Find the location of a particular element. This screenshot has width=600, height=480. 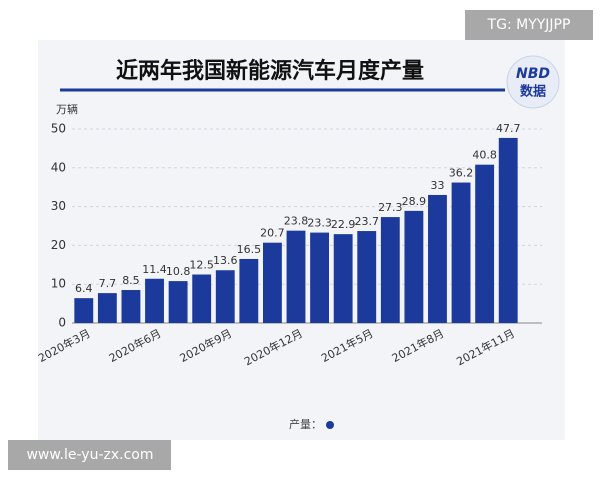

legend-label: 产量： is located at coordinates (305, 424).